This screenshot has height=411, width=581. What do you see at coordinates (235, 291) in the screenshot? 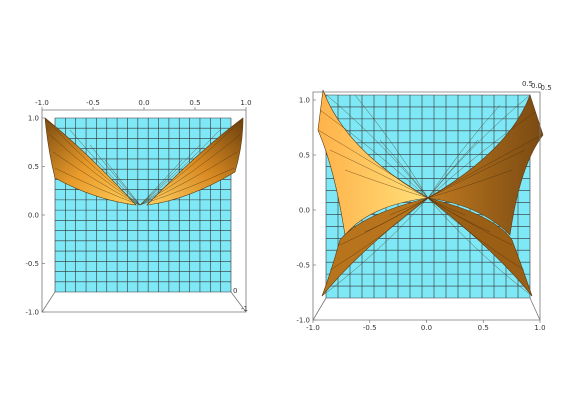
I see `z-tick-label: 0` at bounding box center [235, 291].